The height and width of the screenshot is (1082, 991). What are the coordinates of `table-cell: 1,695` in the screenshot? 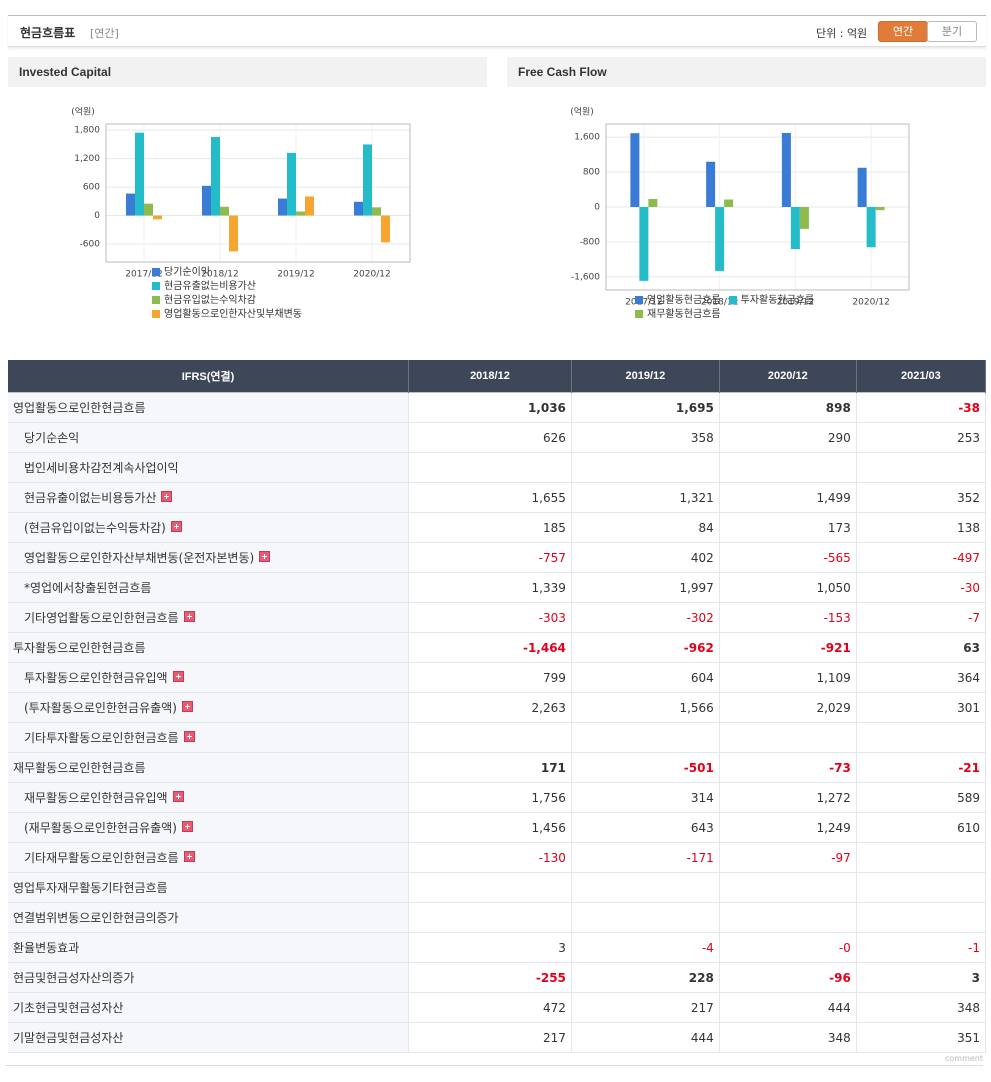 It's located at (645, 407).